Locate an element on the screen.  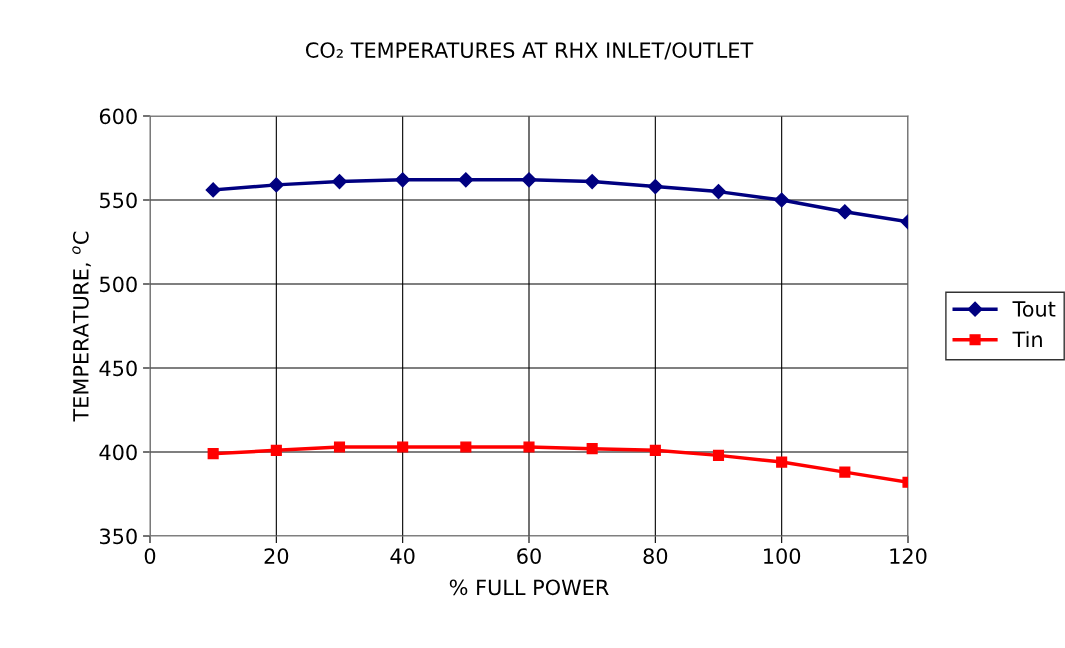
y-tick-label: 400 is located at coordinates (118, 452).